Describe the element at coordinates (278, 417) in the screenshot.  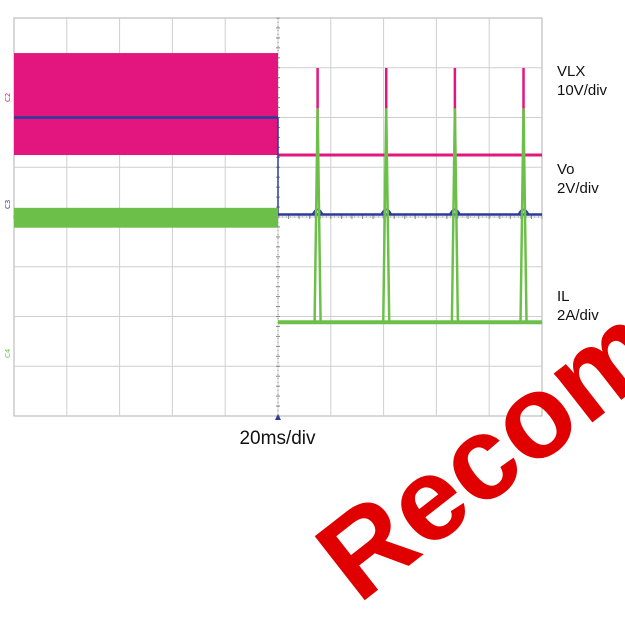
I see `trigger-marker` at that location.